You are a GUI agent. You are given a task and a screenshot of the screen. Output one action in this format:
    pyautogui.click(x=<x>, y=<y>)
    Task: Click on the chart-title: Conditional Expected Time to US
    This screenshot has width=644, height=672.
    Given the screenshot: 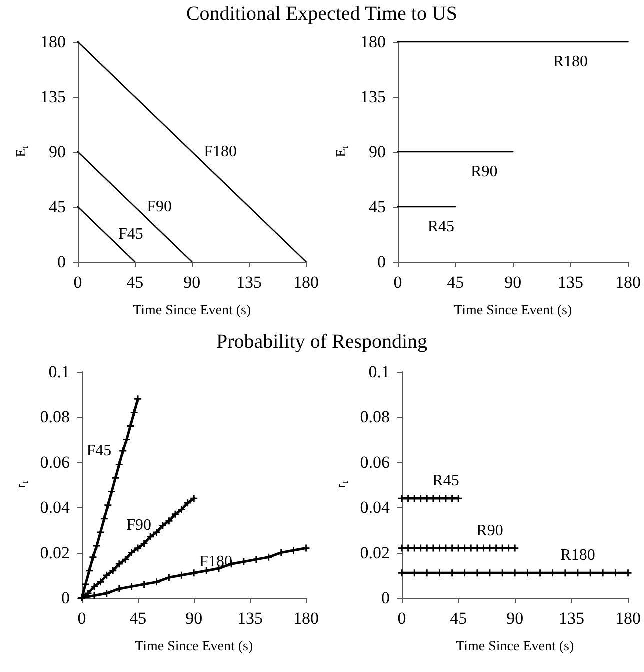 What is the action you would take?
    pyautogui.click(x=322, y=14)
    